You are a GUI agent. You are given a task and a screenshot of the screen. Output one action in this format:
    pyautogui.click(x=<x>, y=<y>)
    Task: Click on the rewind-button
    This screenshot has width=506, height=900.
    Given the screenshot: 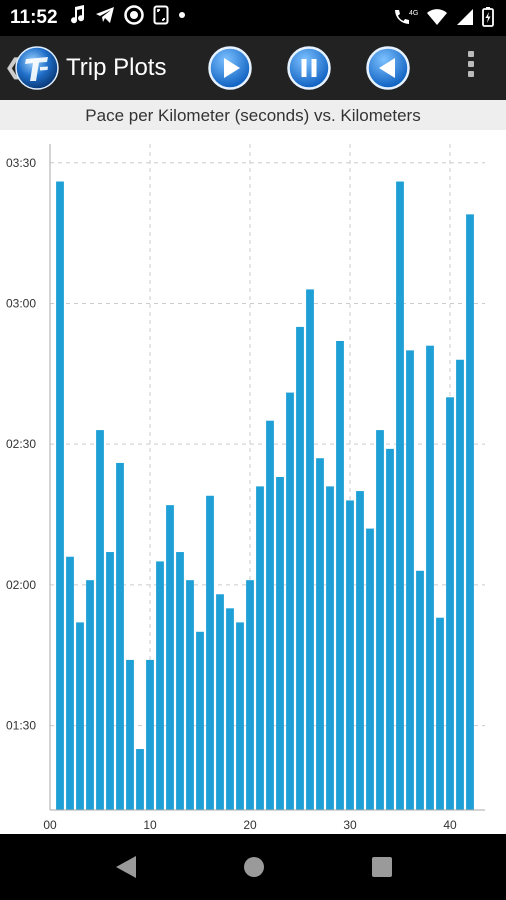 What is the action you would take?
    pyautogui.click(x=388, y=68)
    